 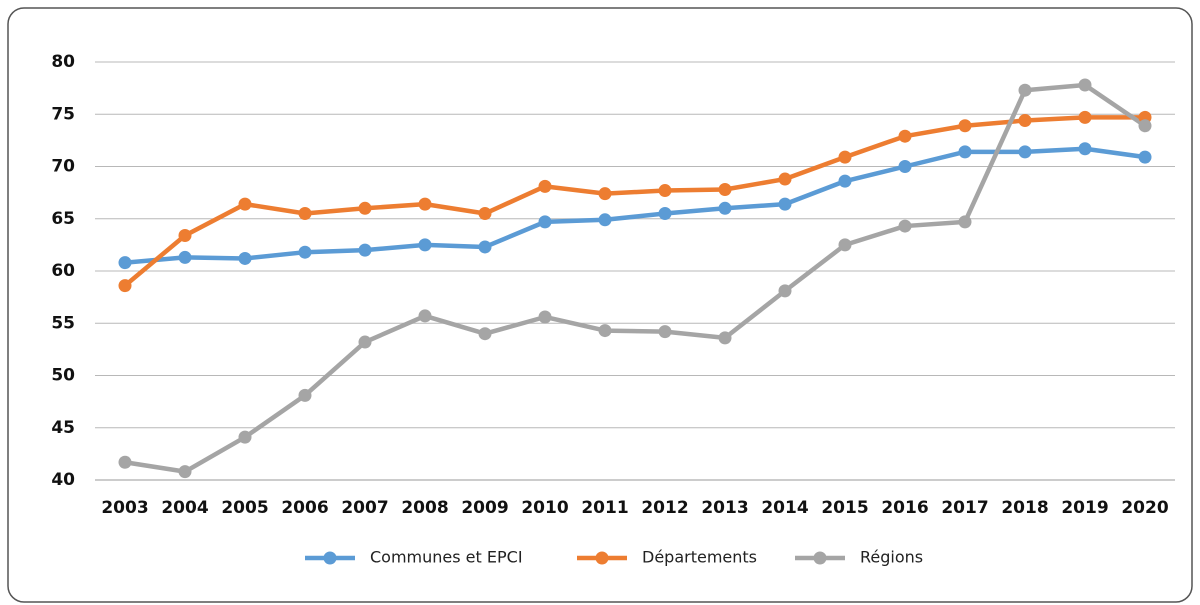 I want to click on x-tick-label: 2017, so click(x=964, y=508).